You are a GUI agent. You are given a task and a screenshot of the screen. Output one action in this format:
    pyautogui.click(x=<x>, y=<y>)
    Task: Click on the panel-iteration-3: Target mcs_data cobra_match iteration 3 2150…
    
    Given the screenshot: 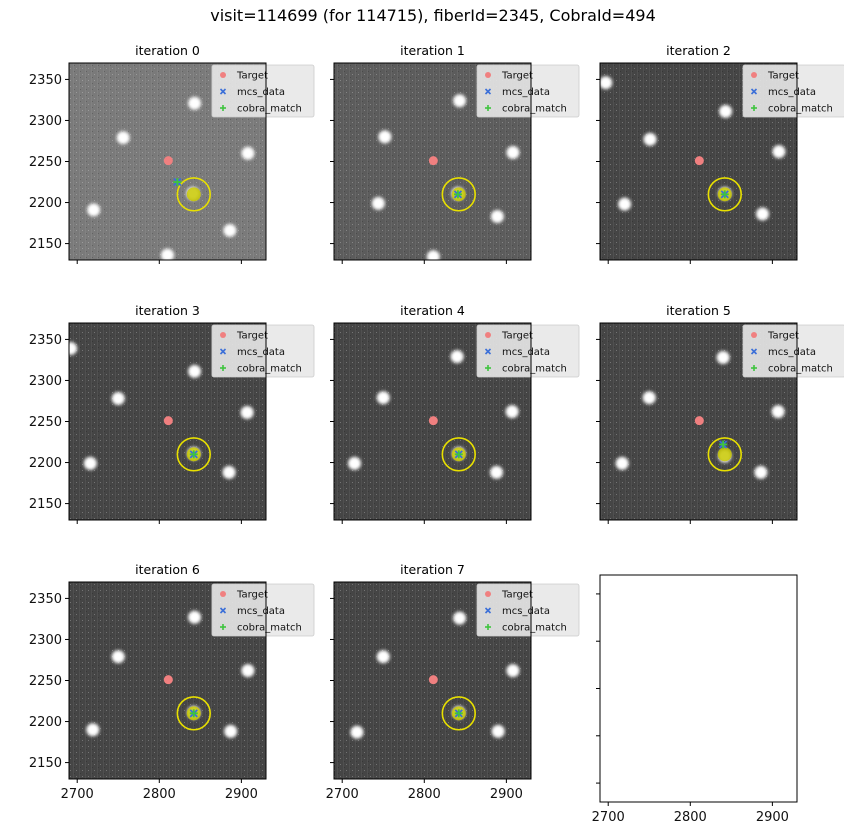 What is the action you would take?
    pyautogui.click(x=172, y=413)
    